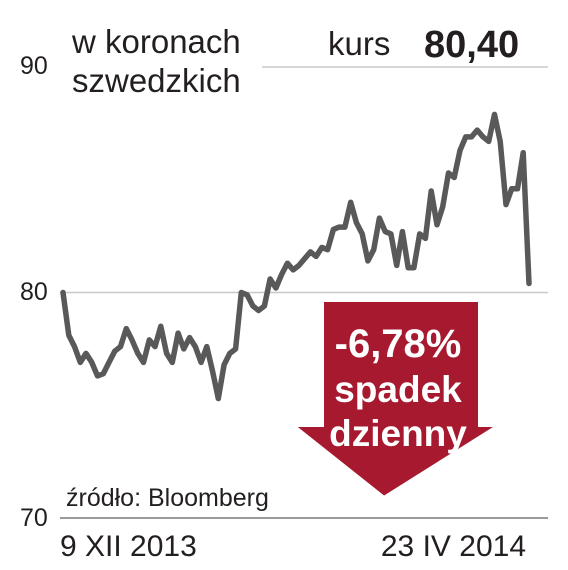 The height and width of the screenshot is (570, 568). What do you see at coordinates (34, 292) in the screenshot?
I see `y-tick-label: 80` at bounding box center [34, 292].